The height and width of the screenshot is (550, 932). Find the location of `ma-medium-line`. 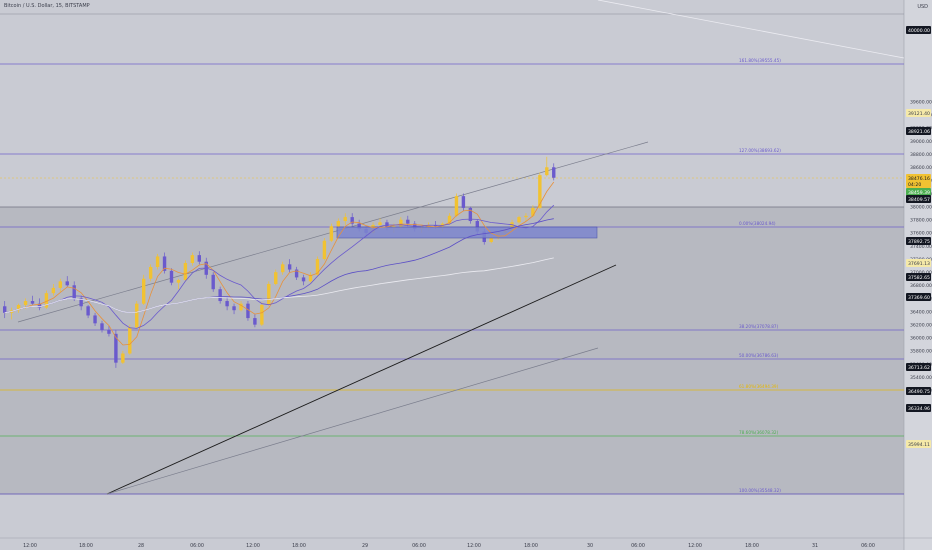

ma-medium-line is located at coordinates (279, 266).